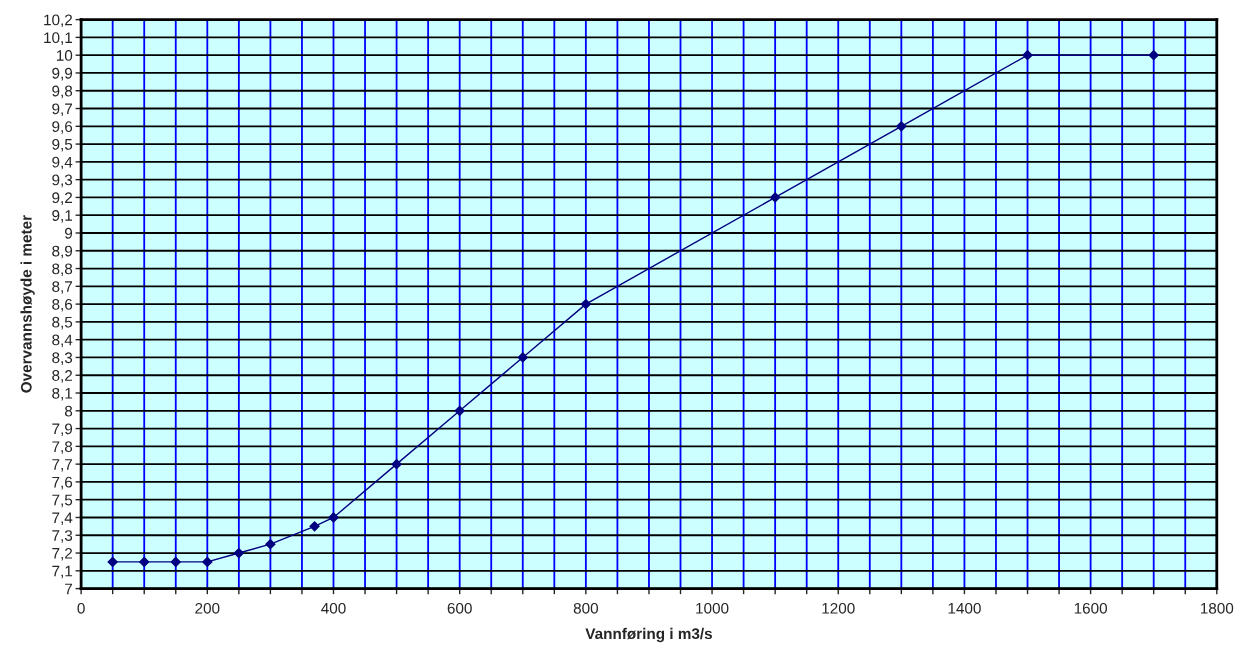  What do you see at coordinates (69, 233) in the screenshot?
I see `y-tick-label: 9` at bounding box center [69, 233].